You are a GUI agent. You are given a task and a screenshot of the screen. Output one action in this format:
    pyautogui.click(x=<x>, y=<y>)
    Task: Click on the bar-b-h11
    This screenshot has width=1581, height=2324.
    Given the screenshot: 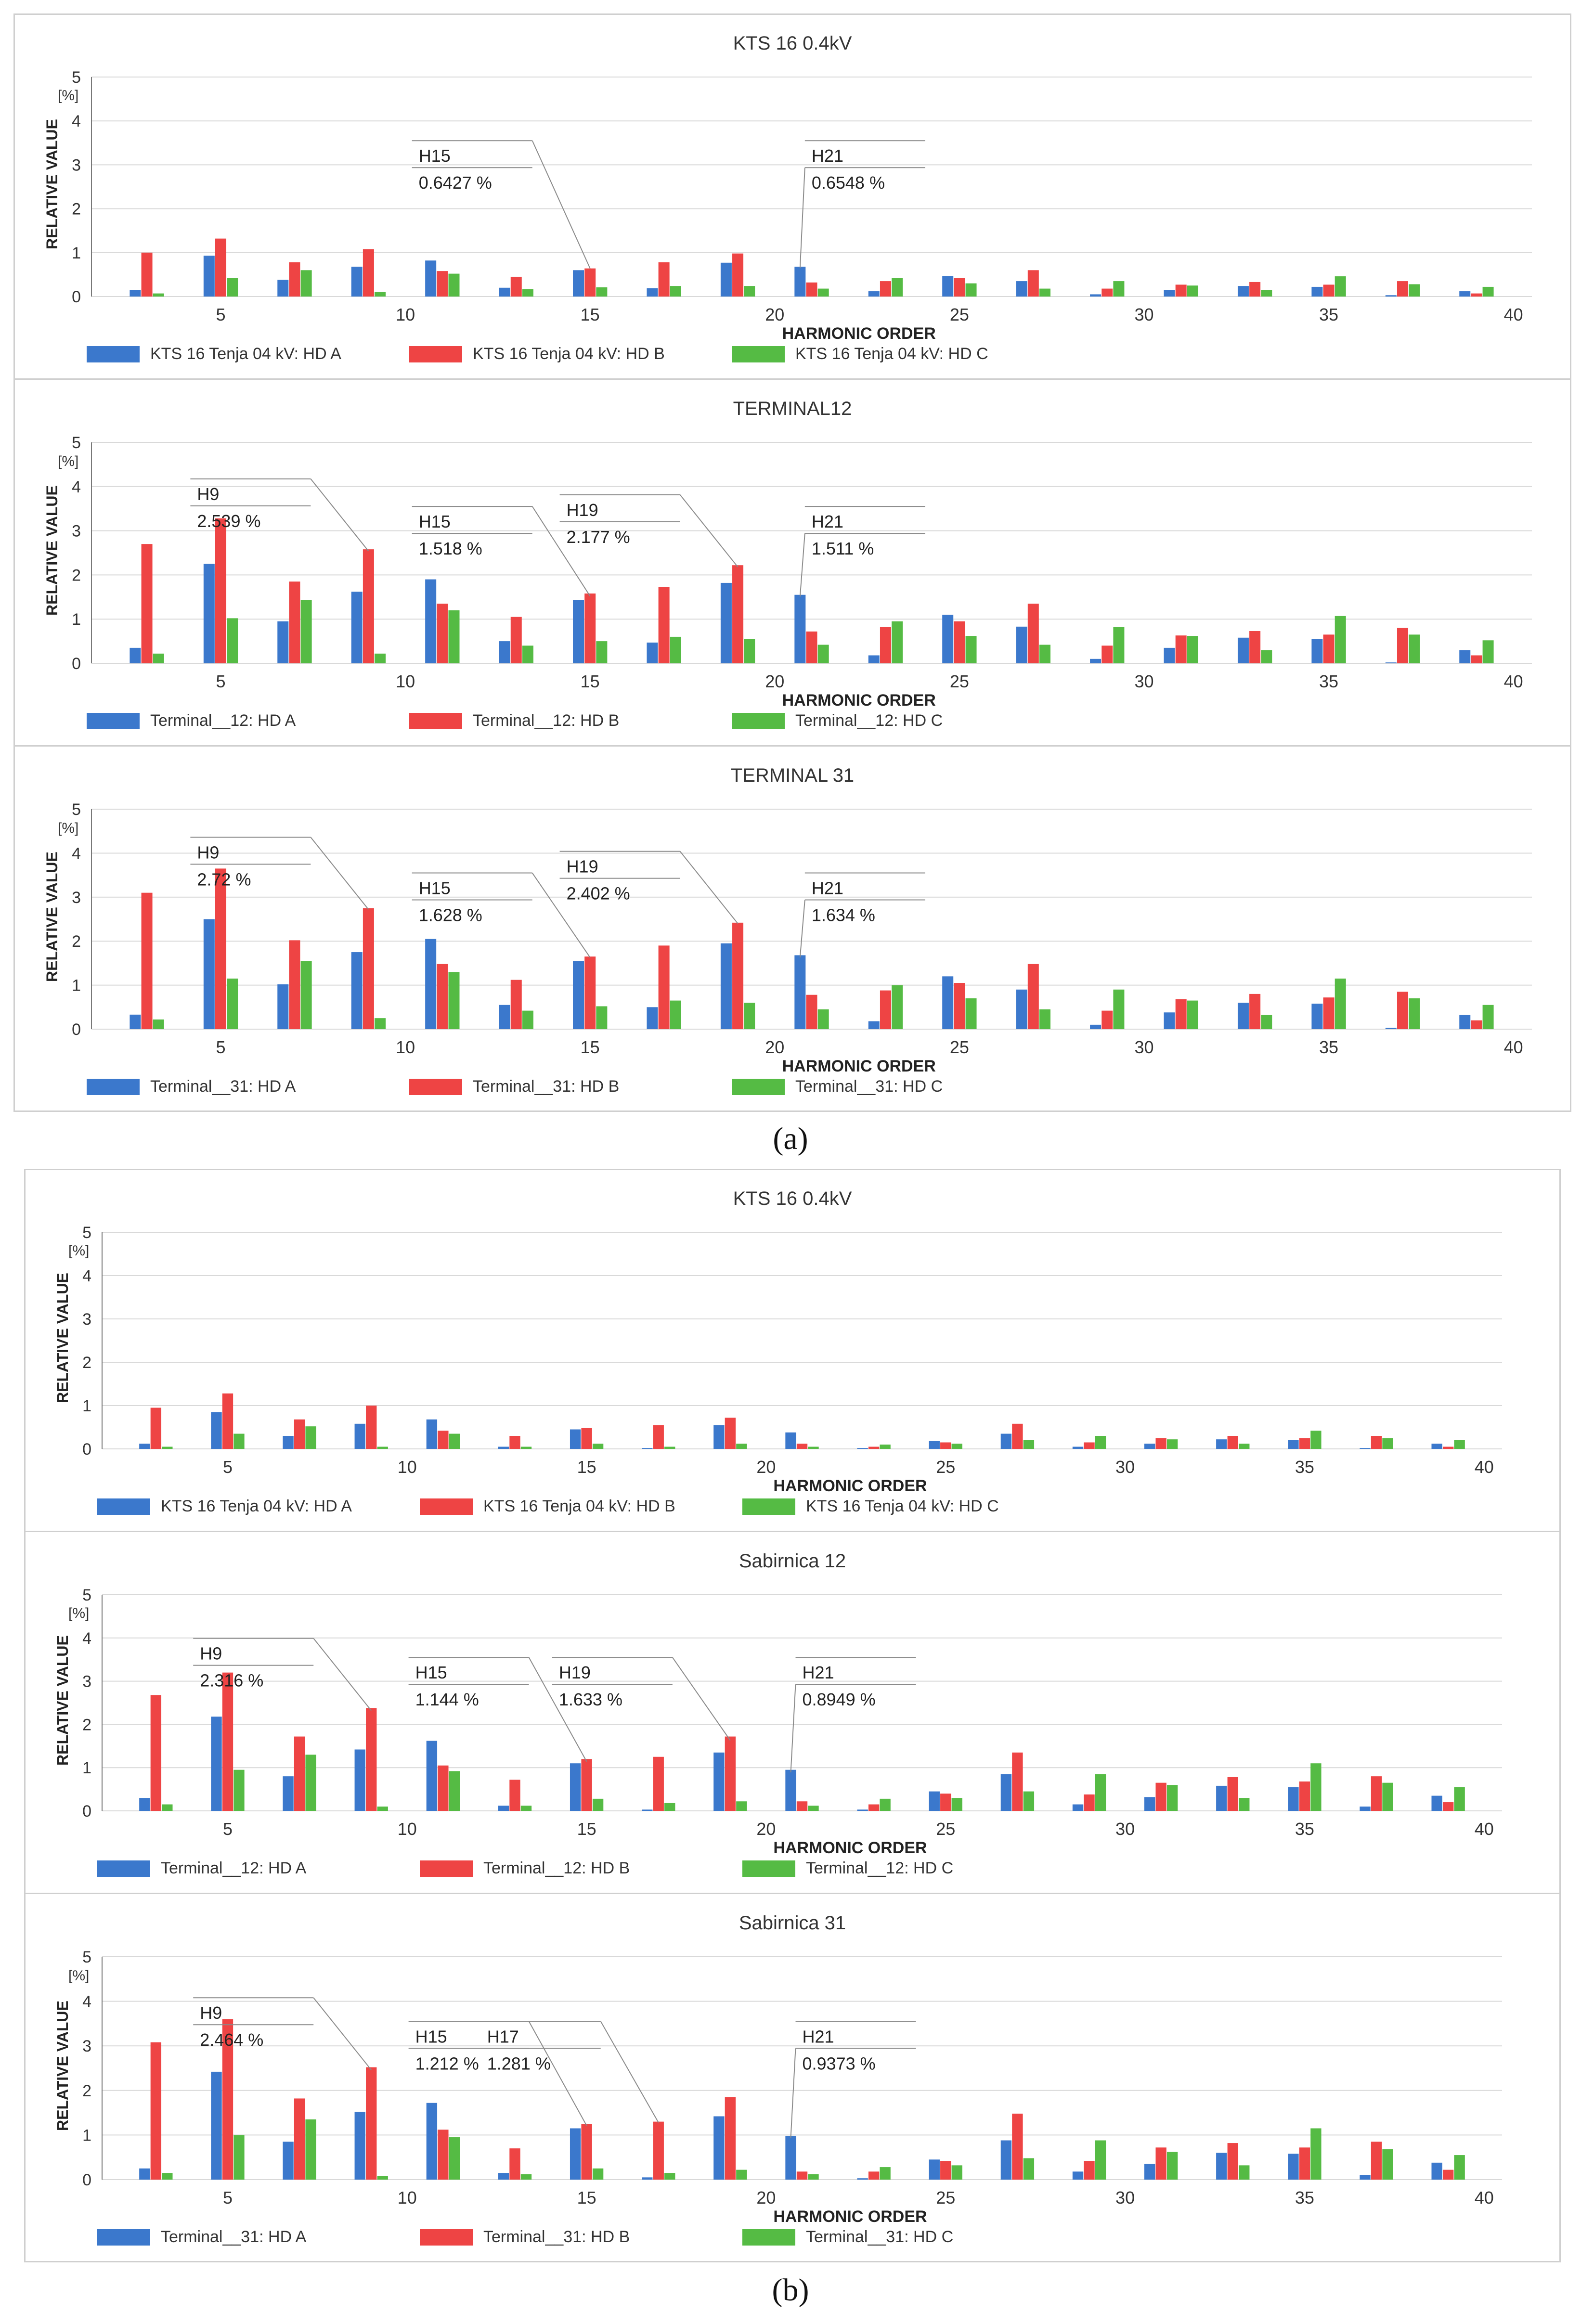 What is the action you would take?
    pyautogui.click(x=442, y=633)
    